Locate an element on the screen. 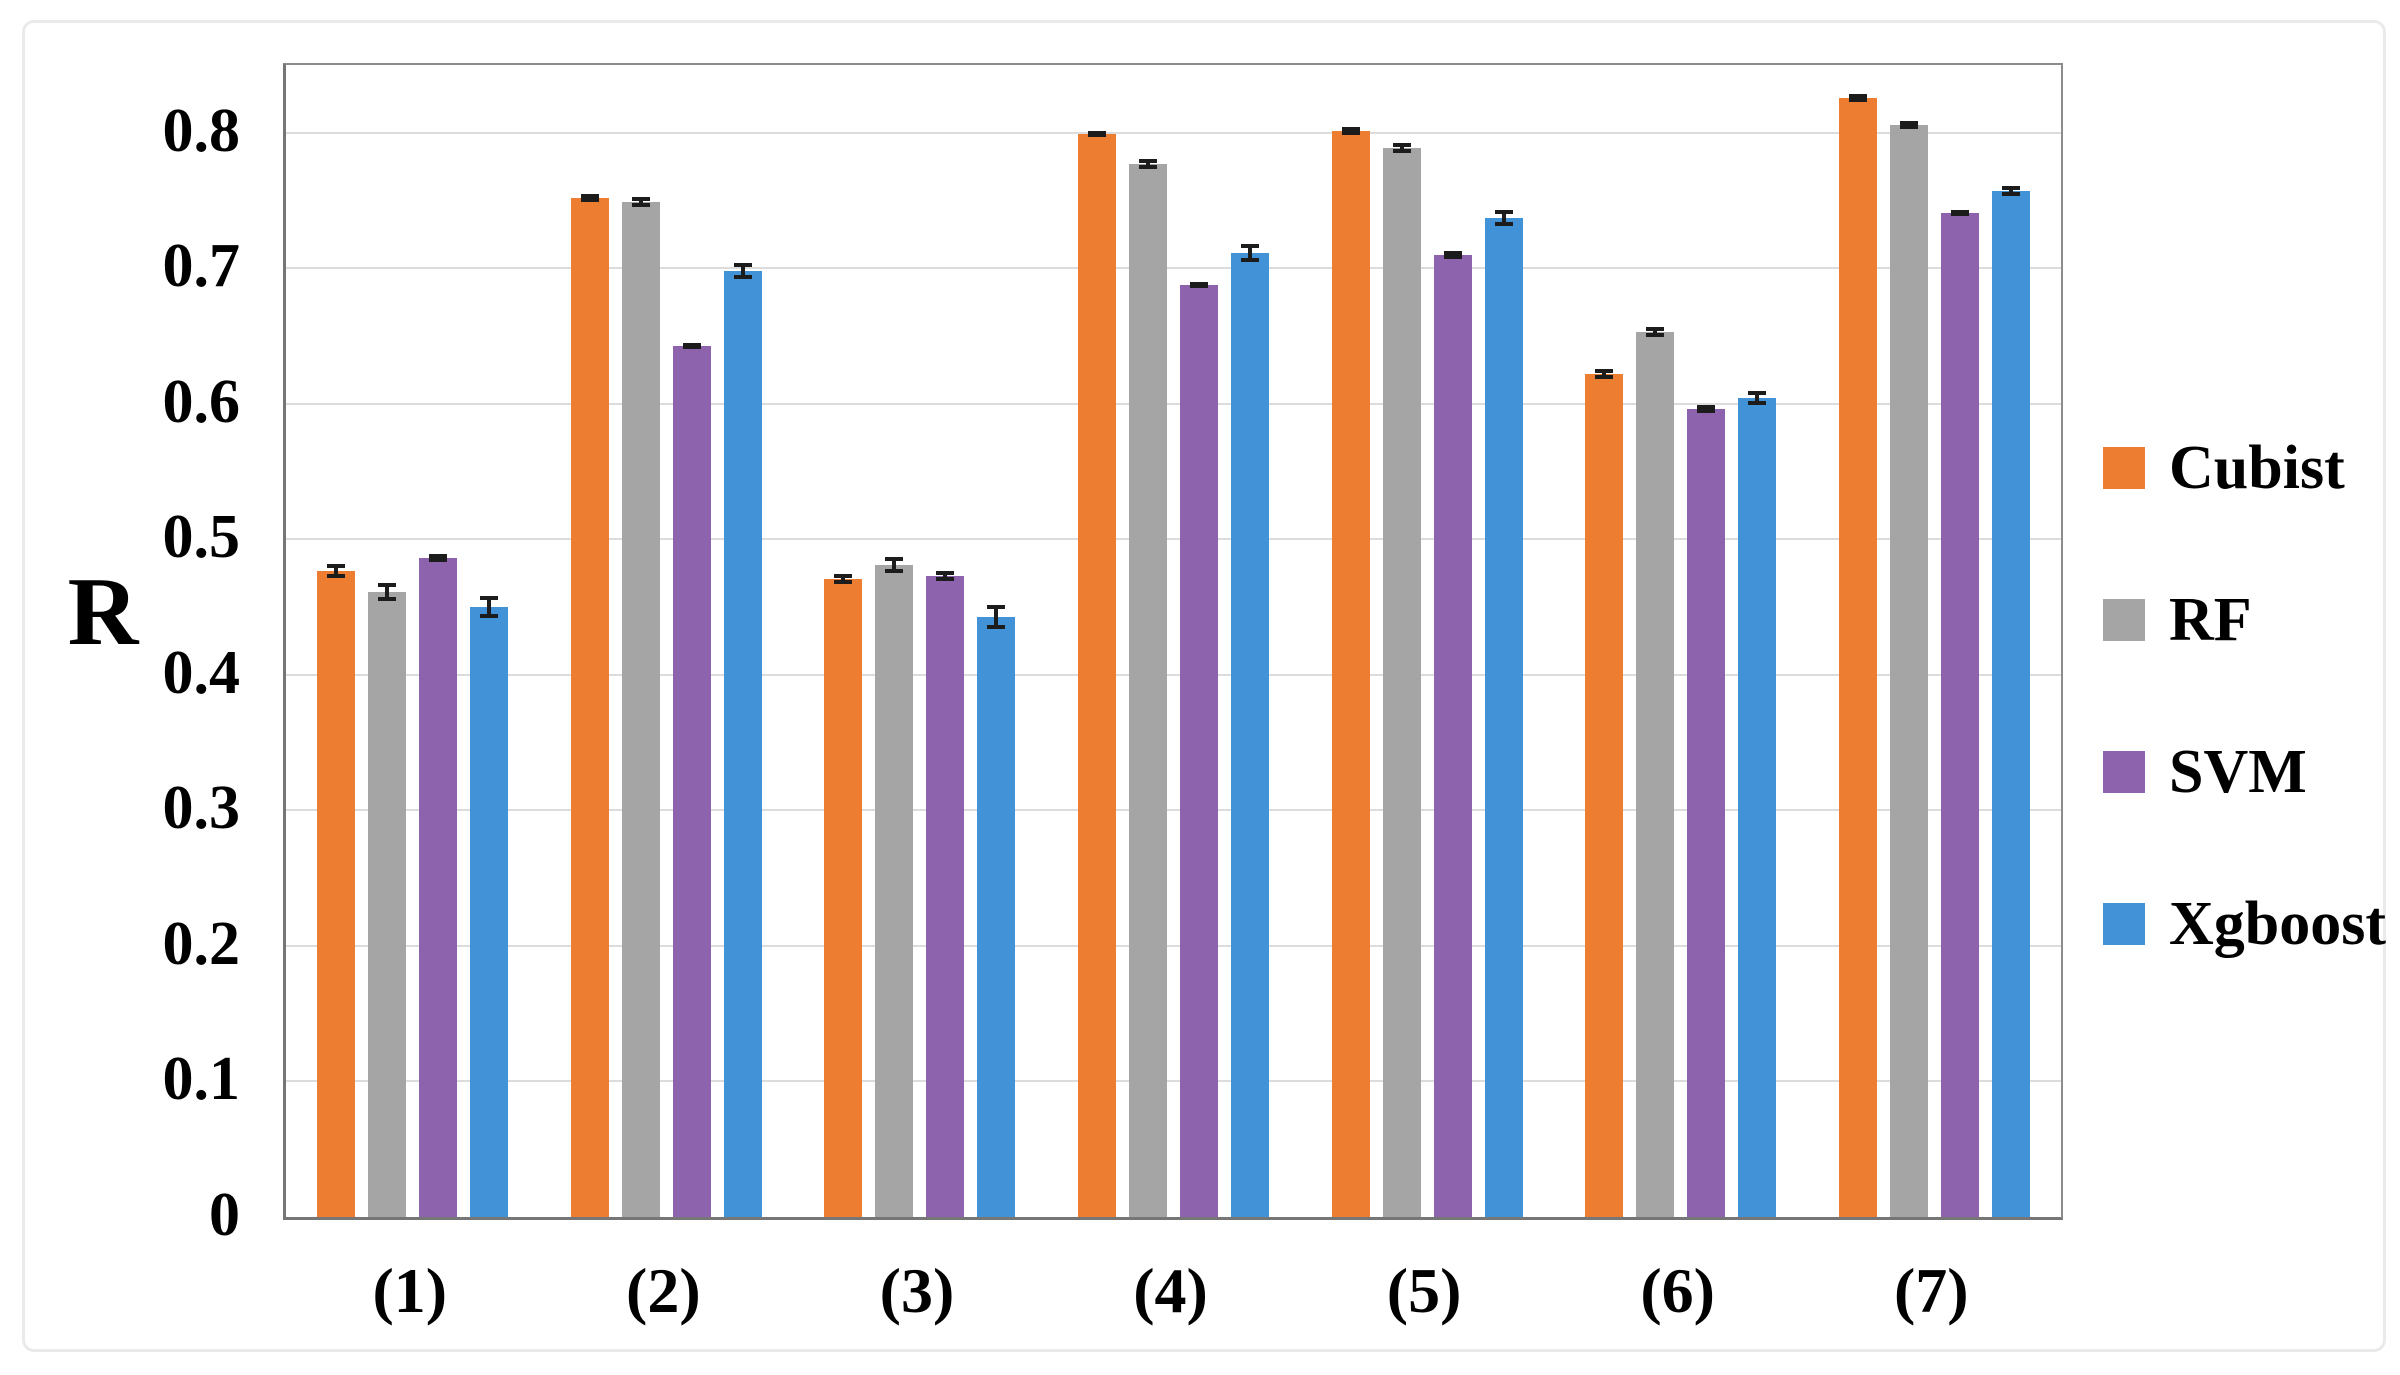 The height and width of the screenshot is (1375, 2400). legend-swatch-xgboost is located at coordinates (2124, 924).